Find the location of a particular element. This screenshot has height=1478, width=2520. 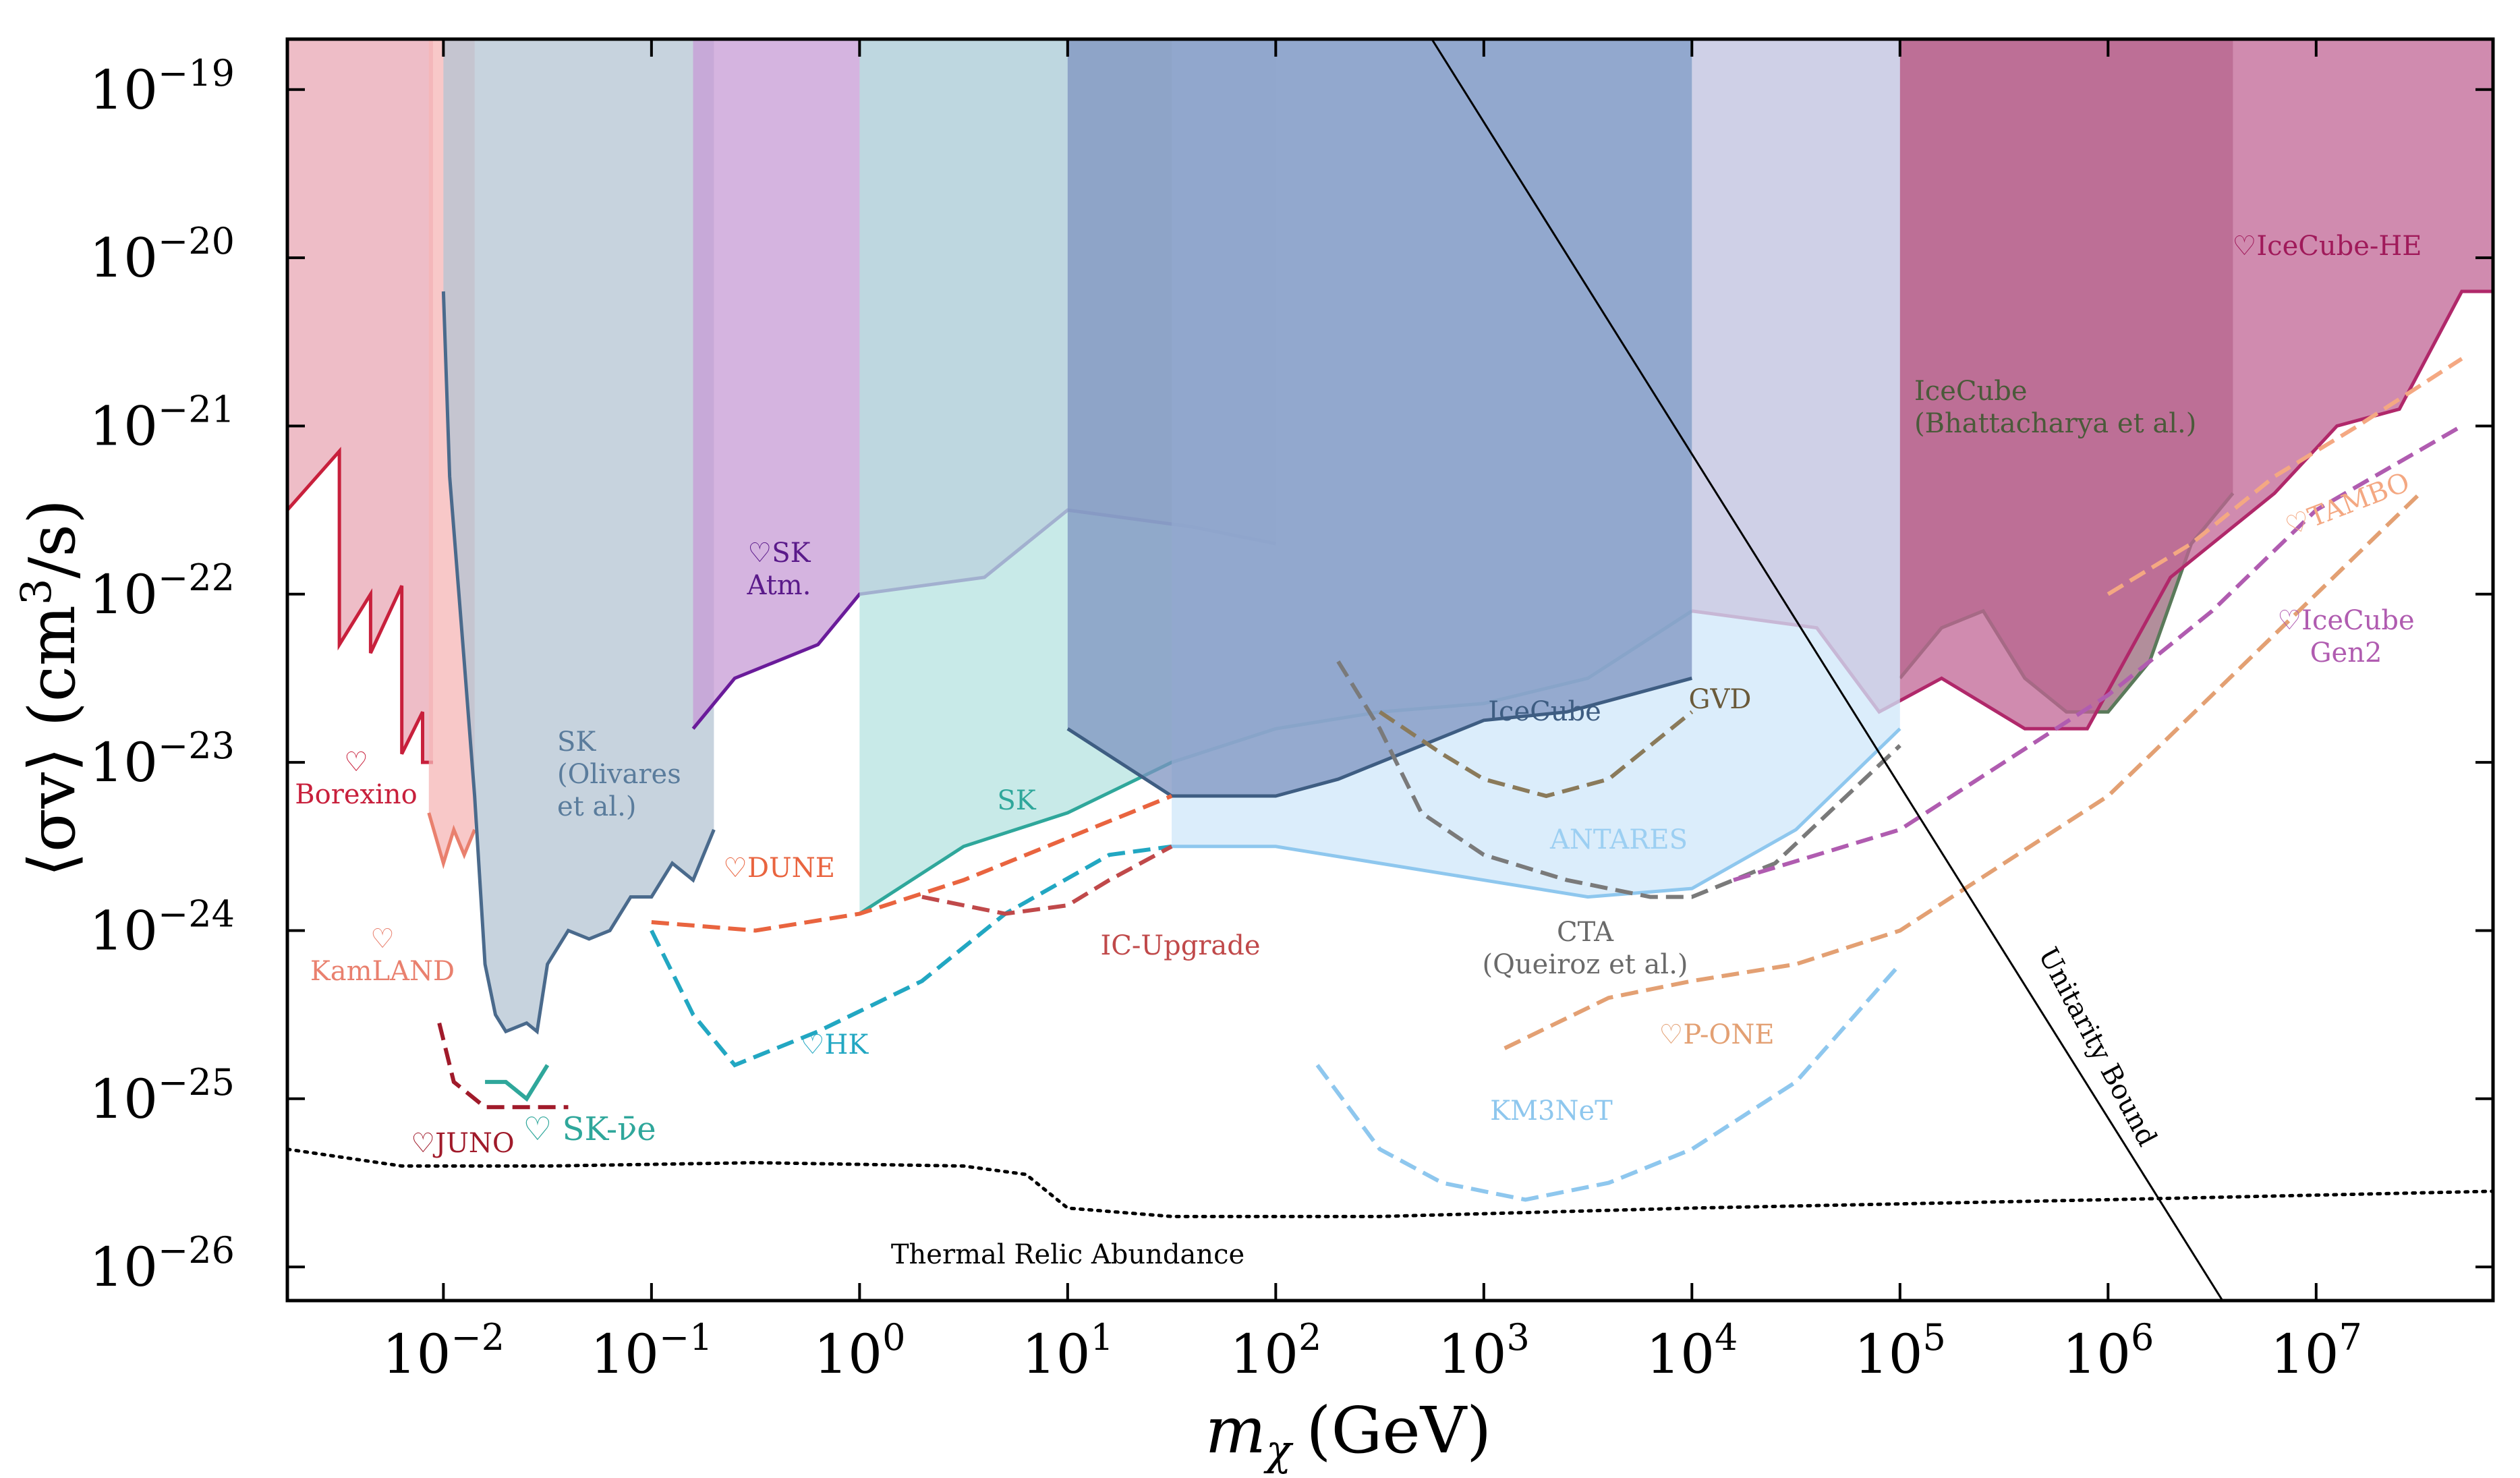

annotation-line: GVD is located at coordinates (1720, 699).